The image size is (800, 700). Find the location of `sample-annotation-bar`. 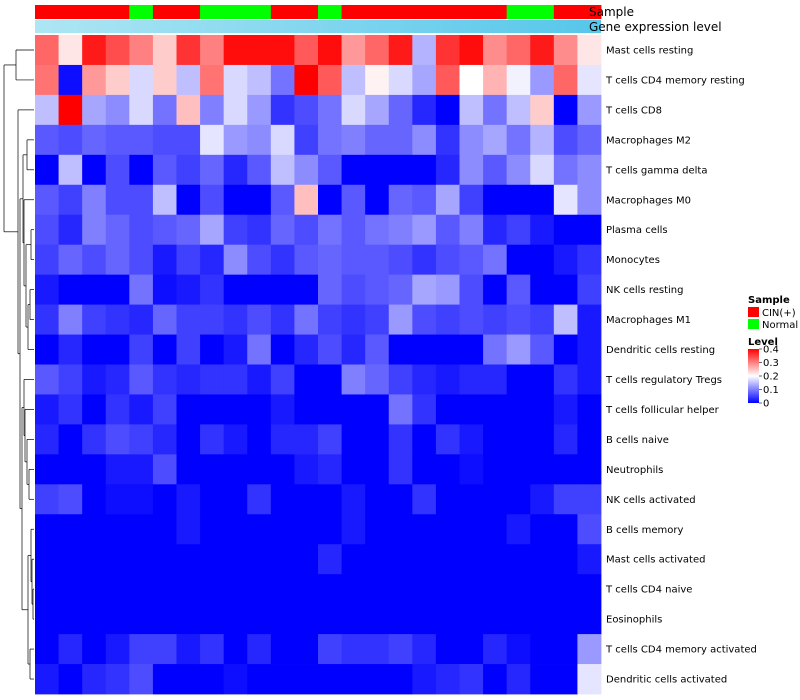

sample-annotation-bar is located at coordinates (318, 12).